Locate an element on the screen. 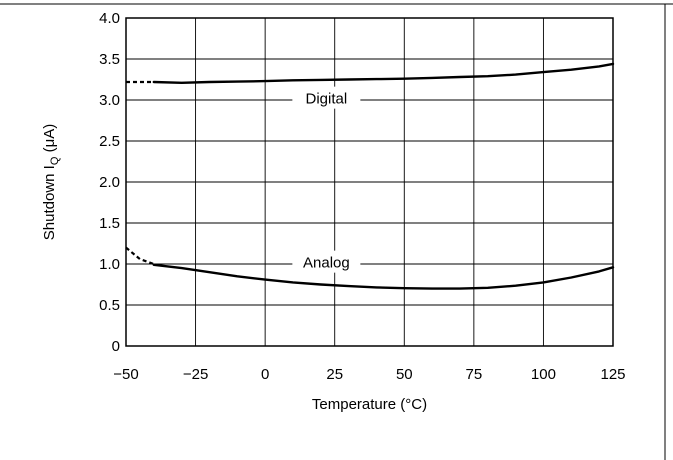 Image resolution: width=673 pixels, height=460 pixels. series-labels: Digital Analog is located at coordinates (326, 179).